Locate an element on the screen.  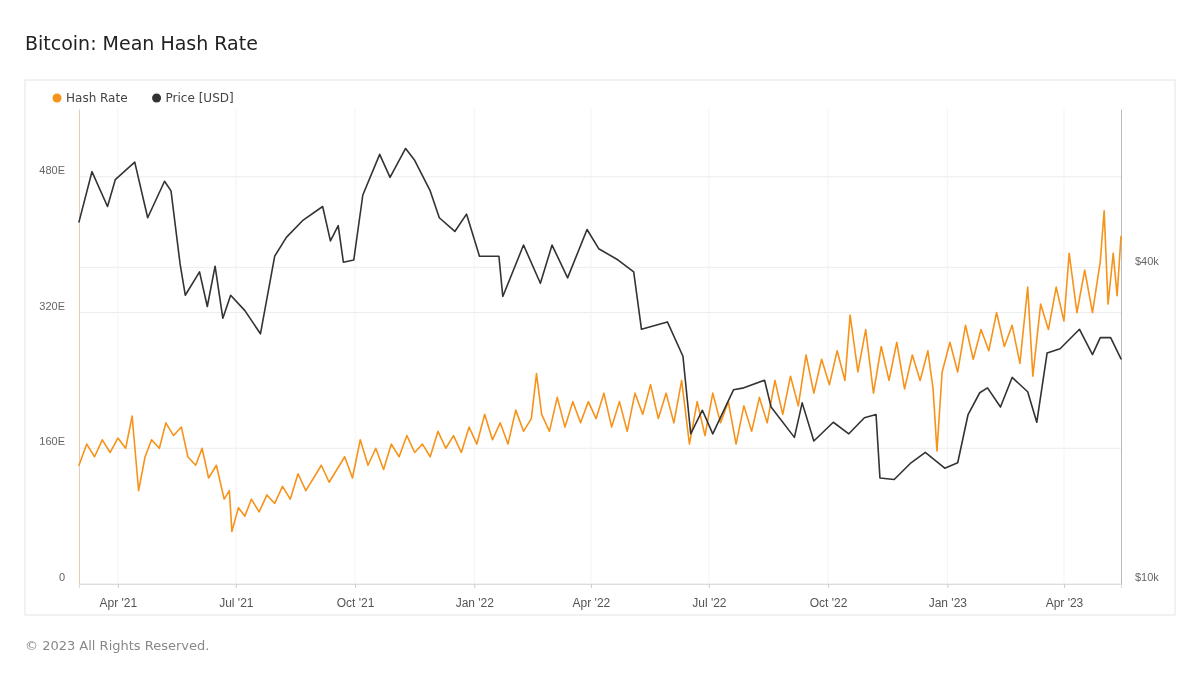
chart-title: Bitcoin: Mean Hash Rate is located at coordinates (141, 43).